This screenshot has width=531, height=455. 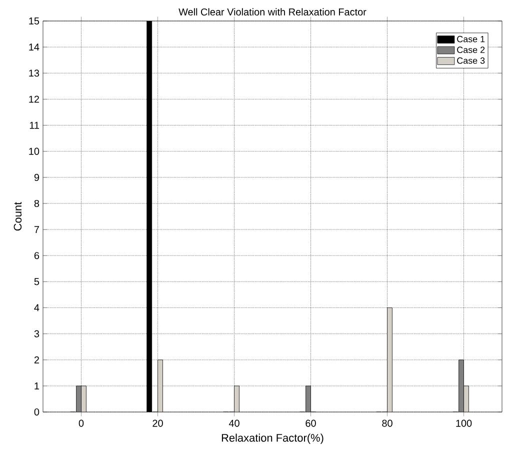 What do you see at coordinates (387, 423) in the screenshot?
I see `x-tick-label: 80` at bounding box center [387, 423].